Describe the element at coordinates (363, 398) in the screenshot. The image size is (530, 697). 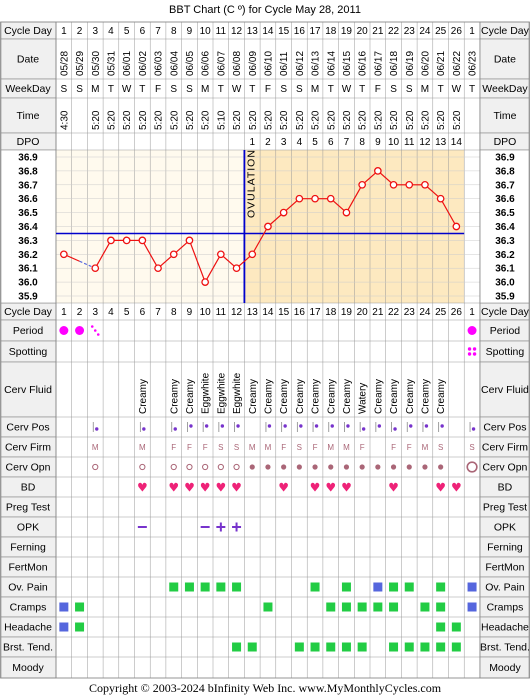
I see `cerv-fluid-label: Watery` at that location.